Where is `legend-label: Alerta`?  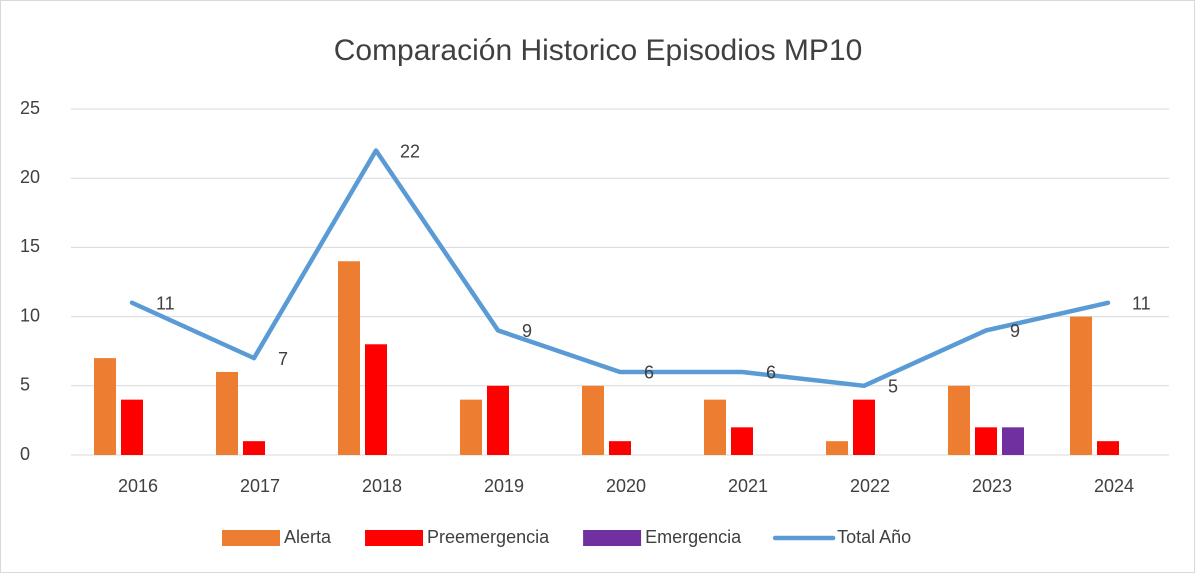 legend-label: Alerta is located at coordinates (308, 537).